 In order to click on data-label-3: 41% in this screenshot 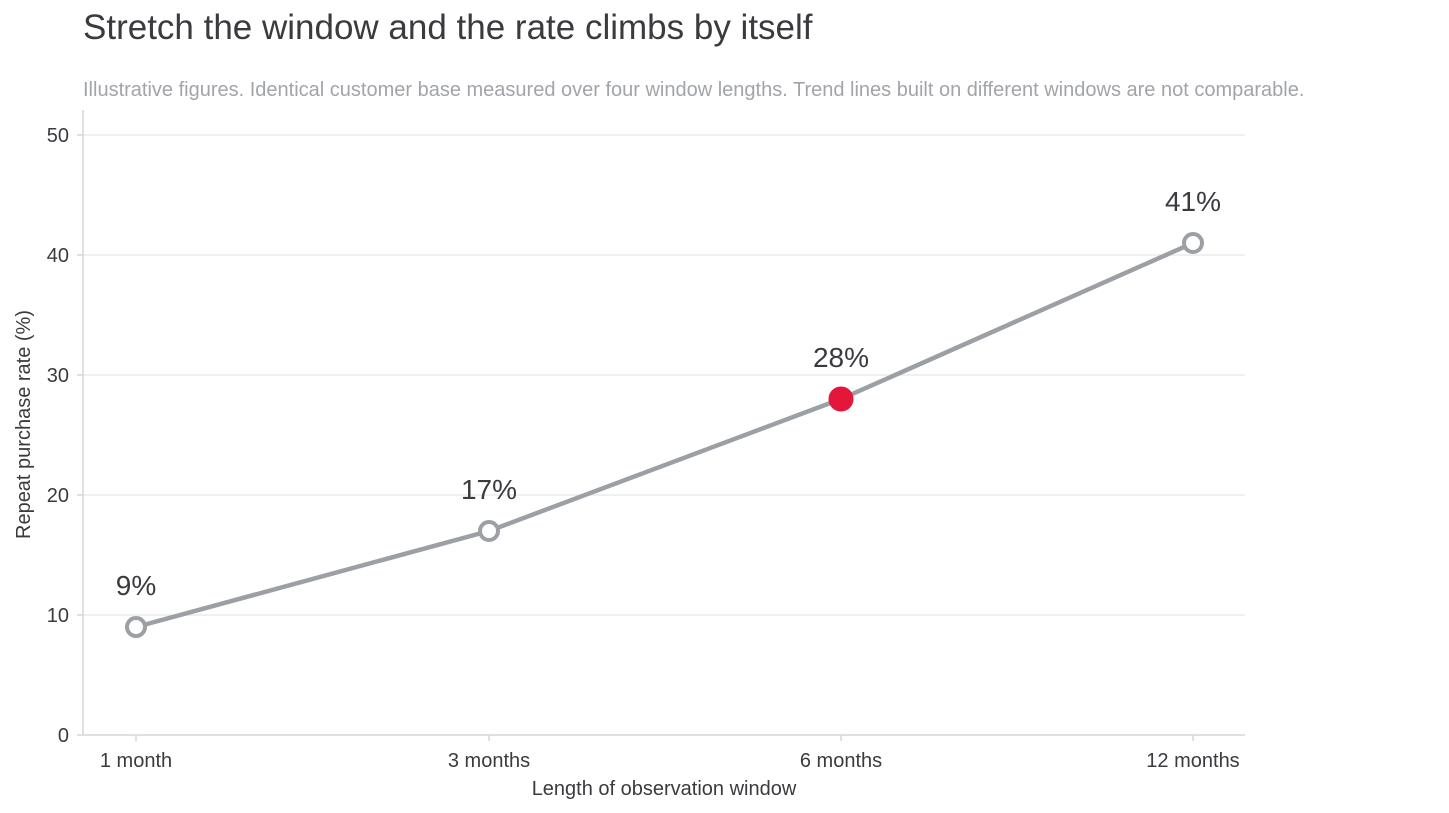, I will do `click(1193, 201)`.